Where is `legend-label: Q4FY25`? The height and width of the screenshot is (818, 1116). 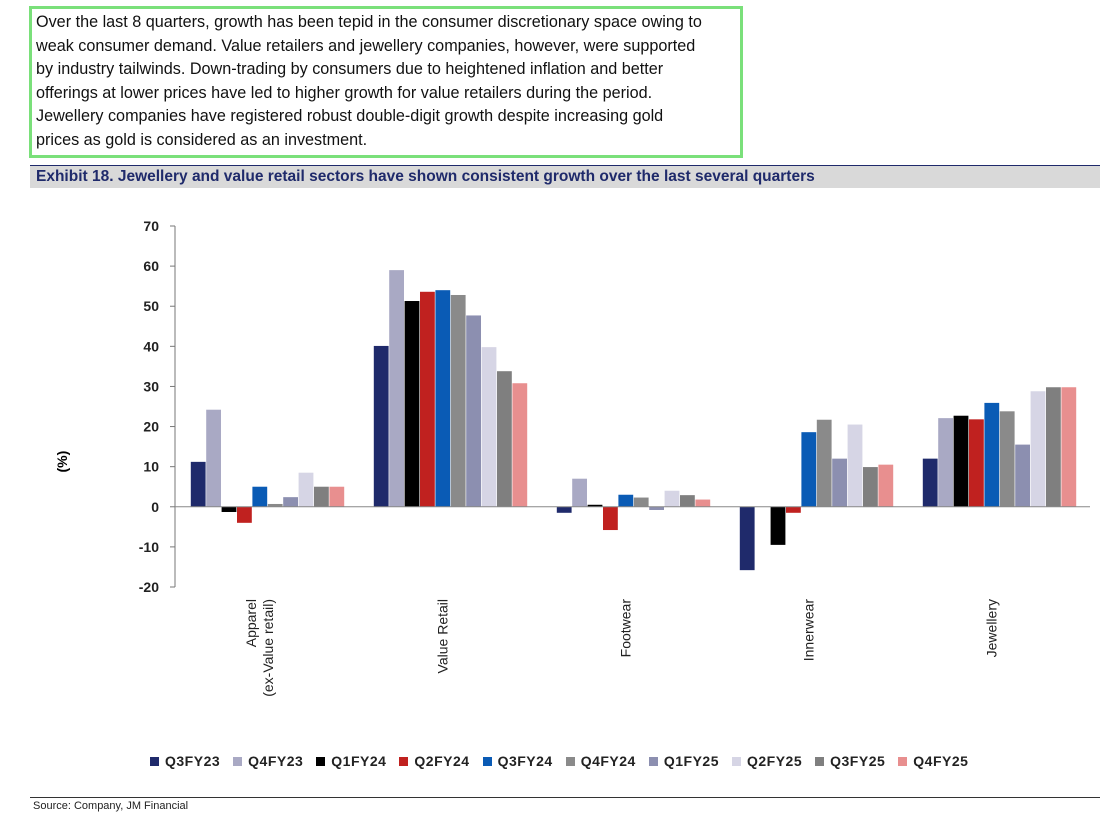
legend-label: Q4FY25 is located at coordinates (941, 761).